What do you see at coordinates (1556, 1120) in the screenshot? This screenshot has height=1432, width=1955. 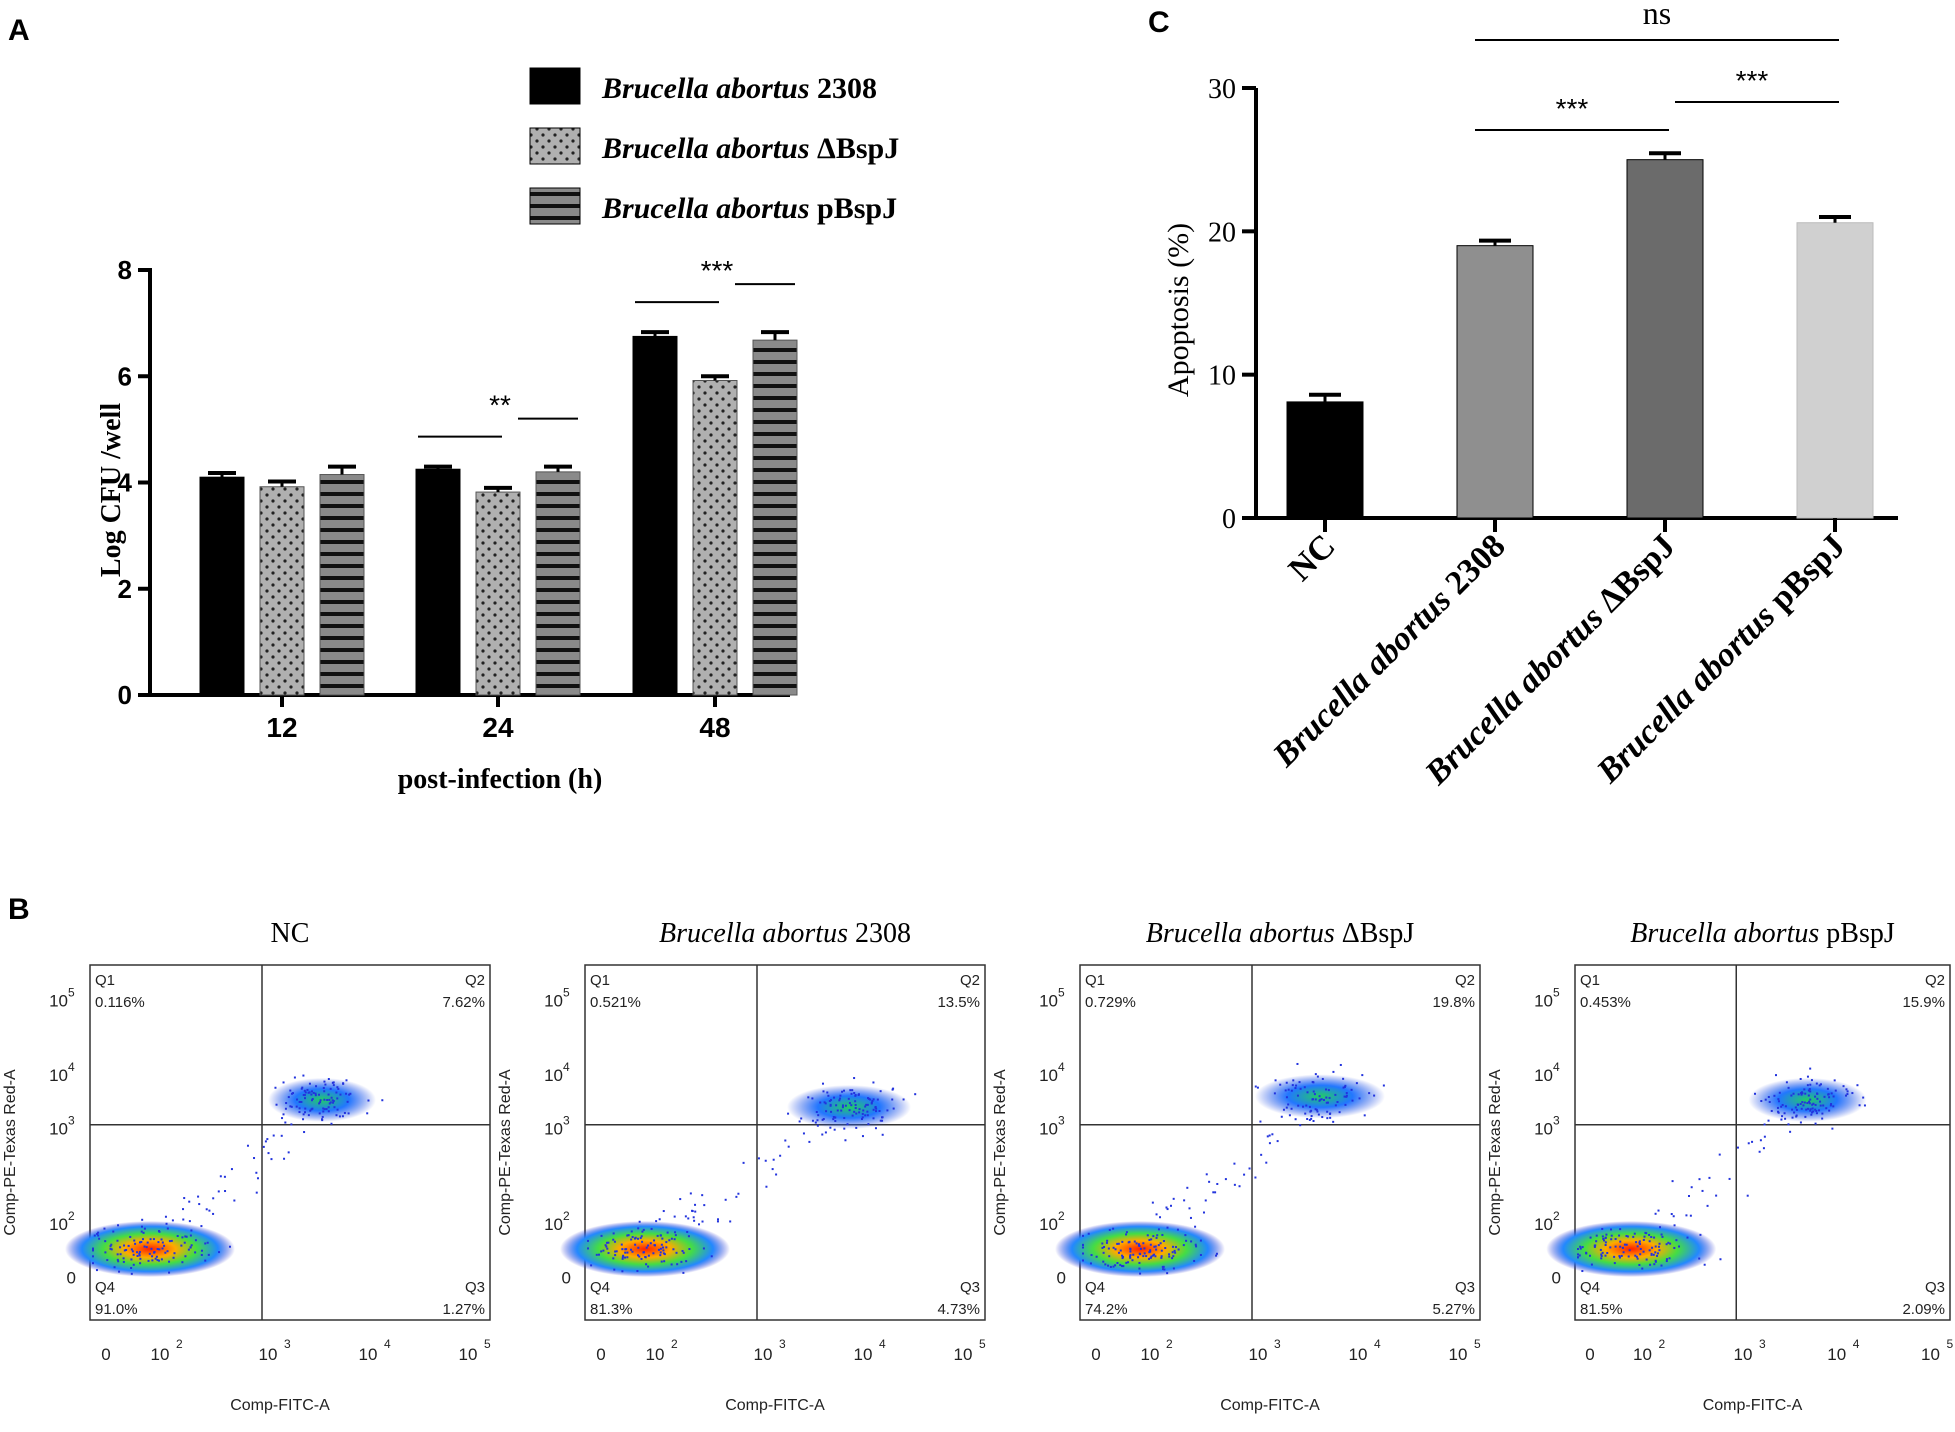 I see `y-tick-exponent: 3` at bounding box center [1556, 1120].